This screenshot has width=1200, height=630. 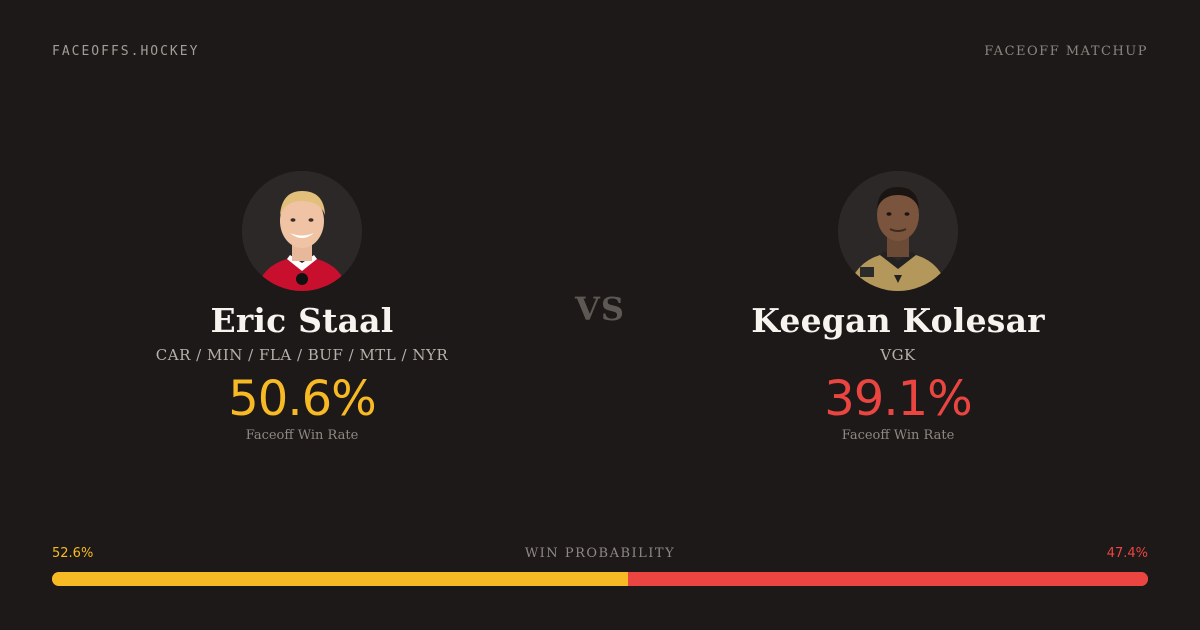 I want to click on faceoff-rate-label-left: Faceoff Win Rate, so click(x=302, y=435).